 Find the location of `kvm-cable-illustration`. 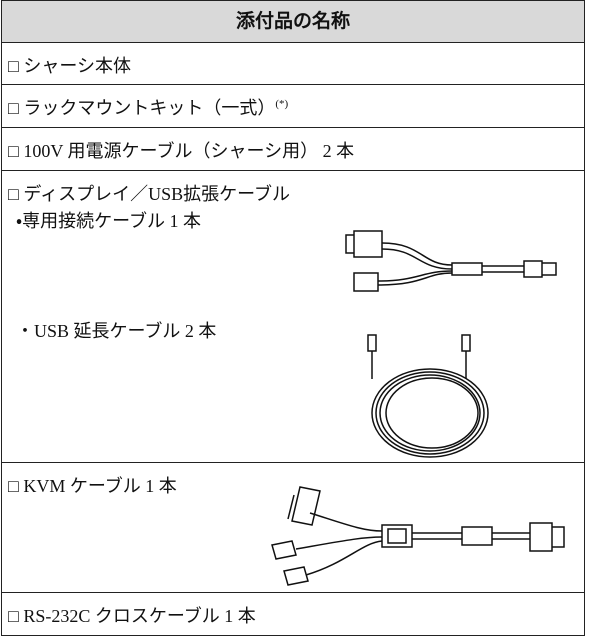

kvm-cable-illustration is located at coordinates (418, 536).